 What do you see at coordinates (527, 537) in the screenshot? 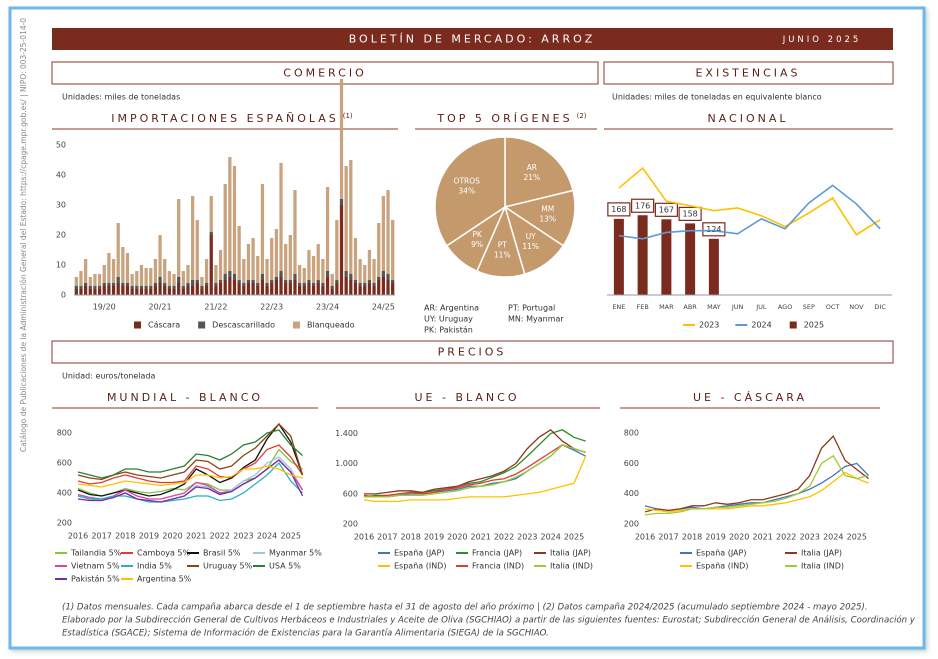
I see `x-tick-label: 2023` at bounding box center [527, 537].